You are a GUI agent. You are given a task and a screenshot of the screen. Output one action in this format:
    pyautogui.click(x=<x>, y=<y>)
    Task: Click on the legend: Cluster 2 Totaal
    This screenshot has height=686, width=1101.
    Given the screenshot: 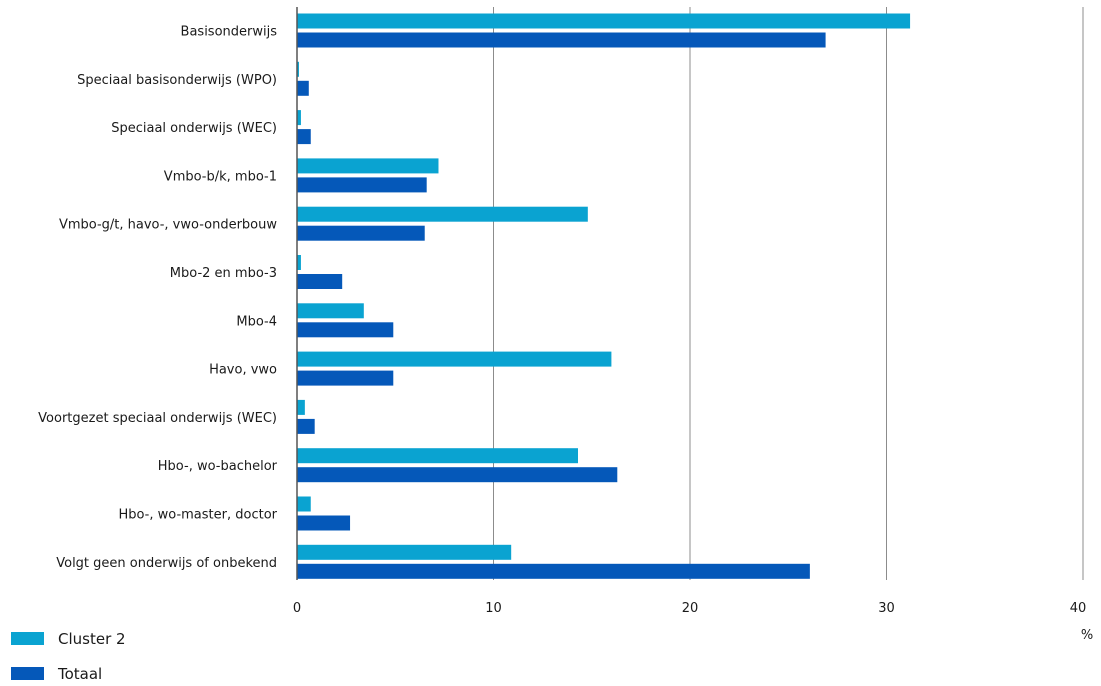 What is the action you would take?
    pyautogui.click(x=68, y=656)
    